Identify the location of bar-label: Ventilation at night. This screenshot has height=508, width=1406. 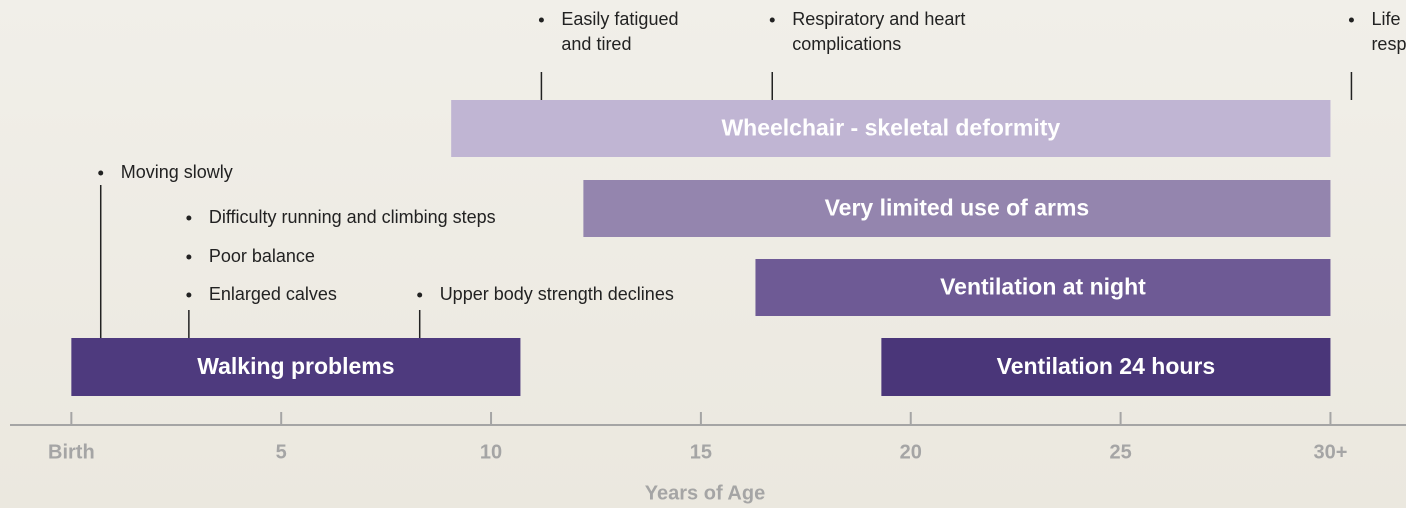
(1043, 287).